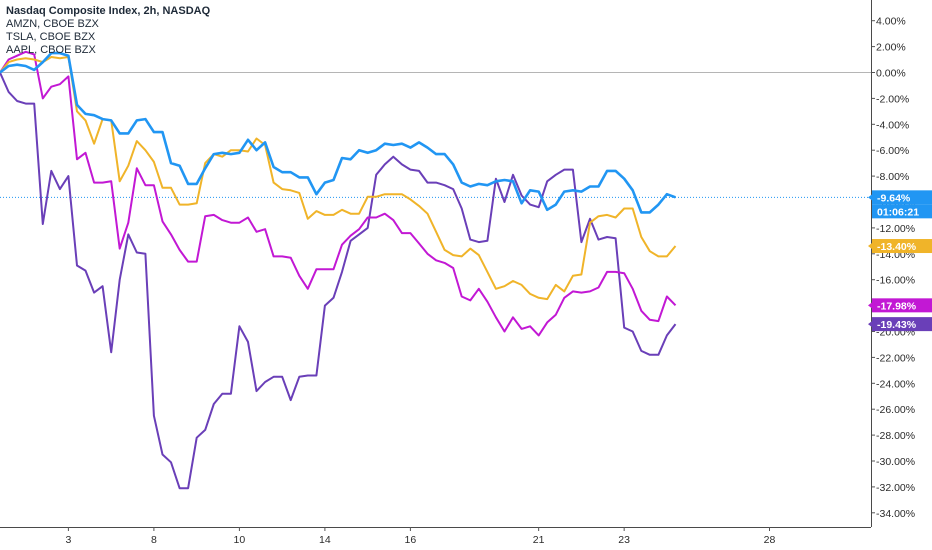  Describe the element at coordinates (891, 48) in the screenshot. I see `y-tick-label: 2.00%` at that location.